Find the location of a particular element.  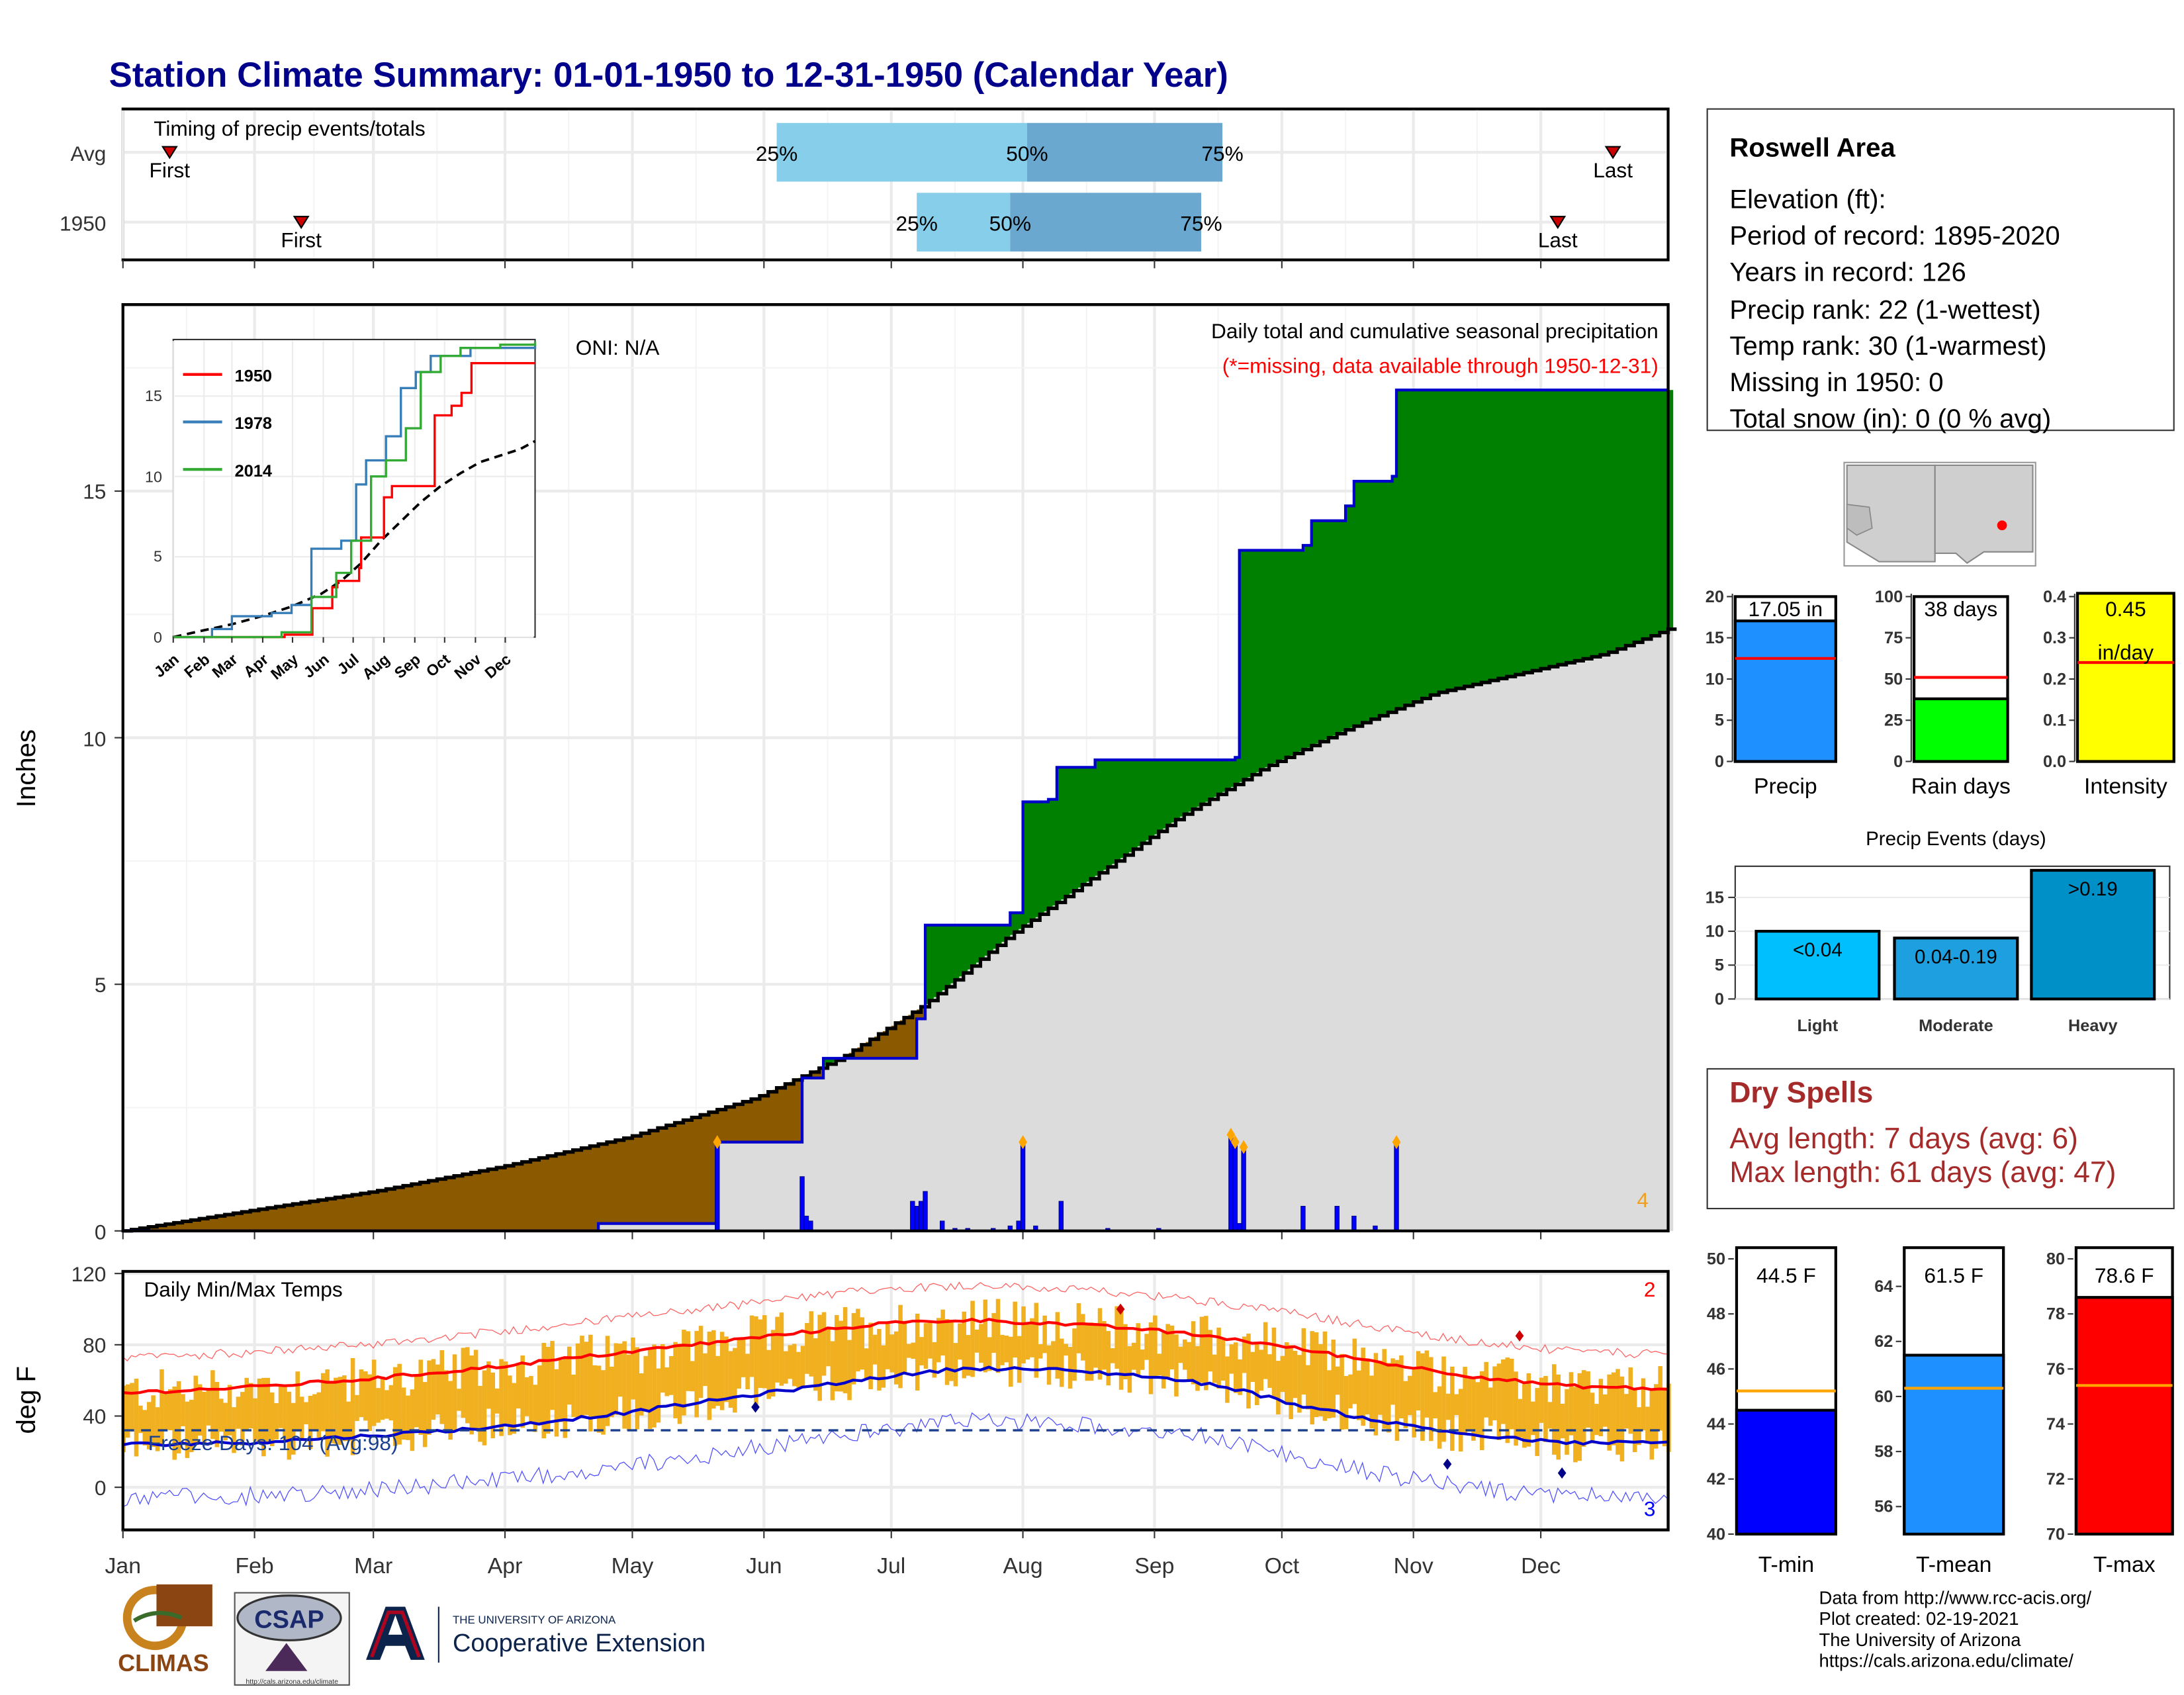

temp-xtick-label: Oct is located at coordinates (1282, 1566).